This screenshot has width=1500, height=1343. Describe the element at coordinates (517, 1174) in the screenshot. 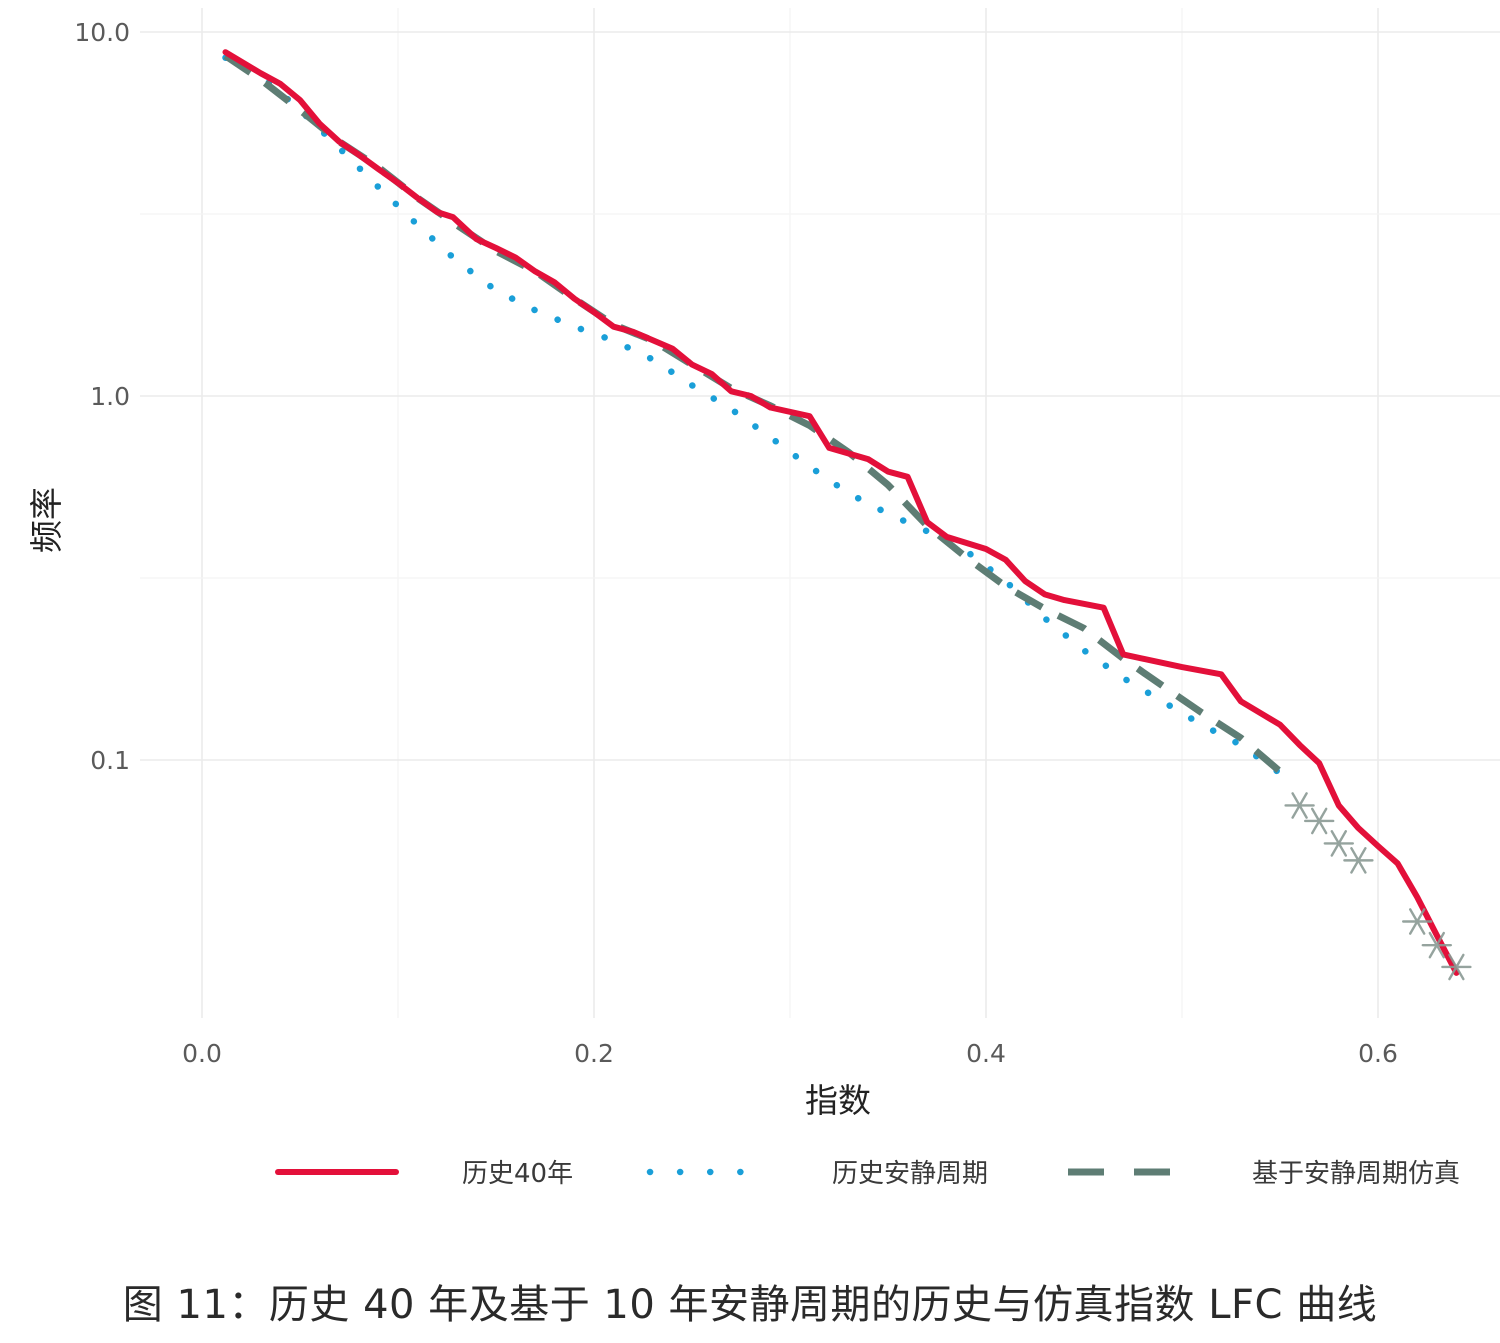

I see `legend-label: 历史40年` at that location.